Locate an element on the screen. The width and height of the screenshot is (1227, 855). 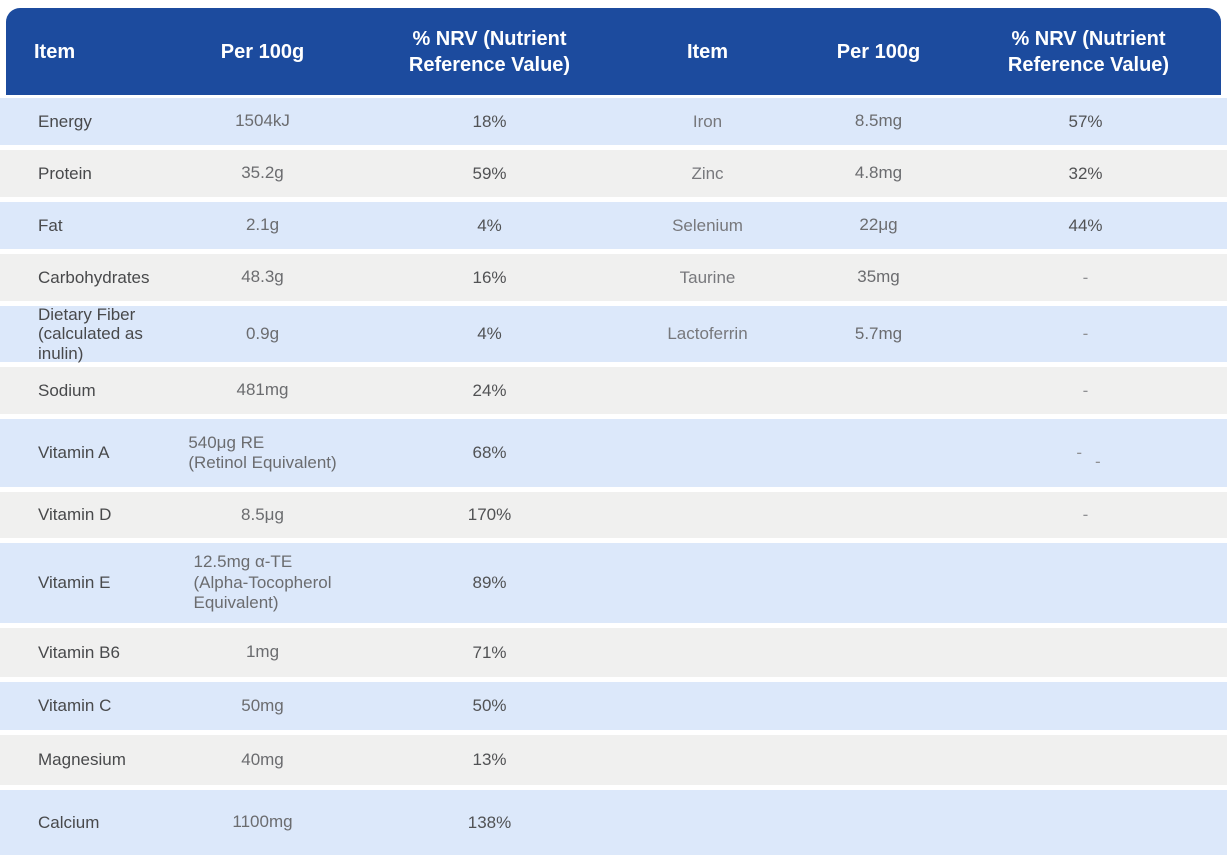
left-item-cell: Fat is located at coordinates (80, 225).